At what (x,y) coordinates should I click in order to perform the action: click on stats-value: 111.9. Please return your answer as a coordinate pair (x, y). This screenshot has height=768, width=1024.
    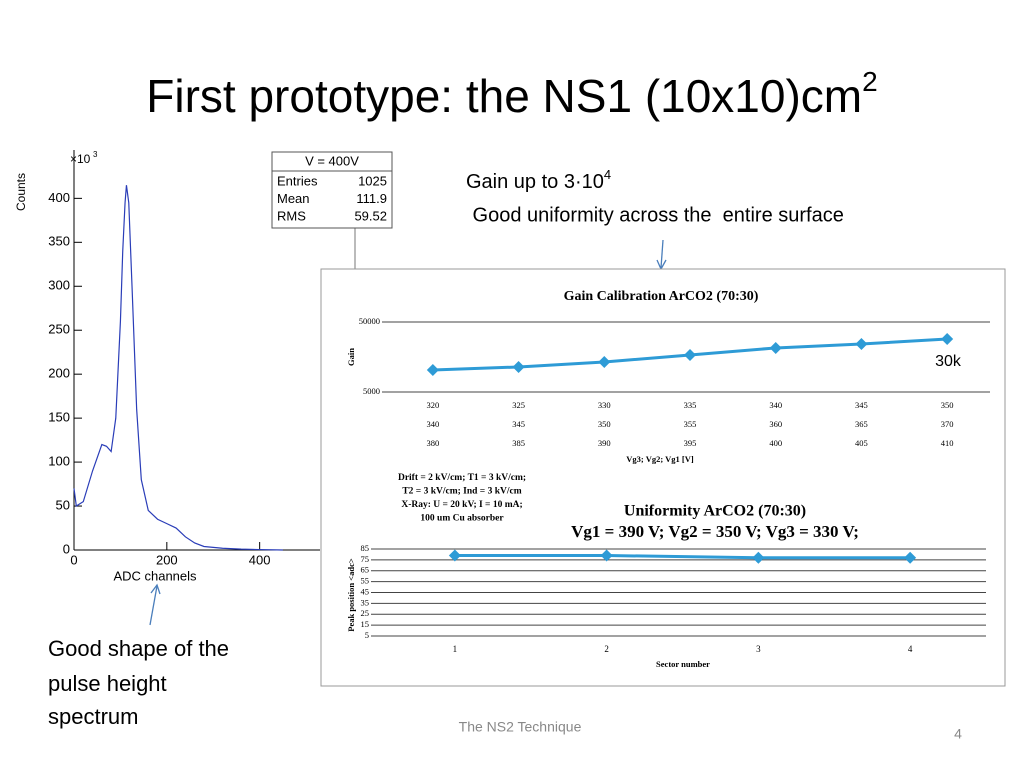
    Looking at the image, I should click on (371, 198).